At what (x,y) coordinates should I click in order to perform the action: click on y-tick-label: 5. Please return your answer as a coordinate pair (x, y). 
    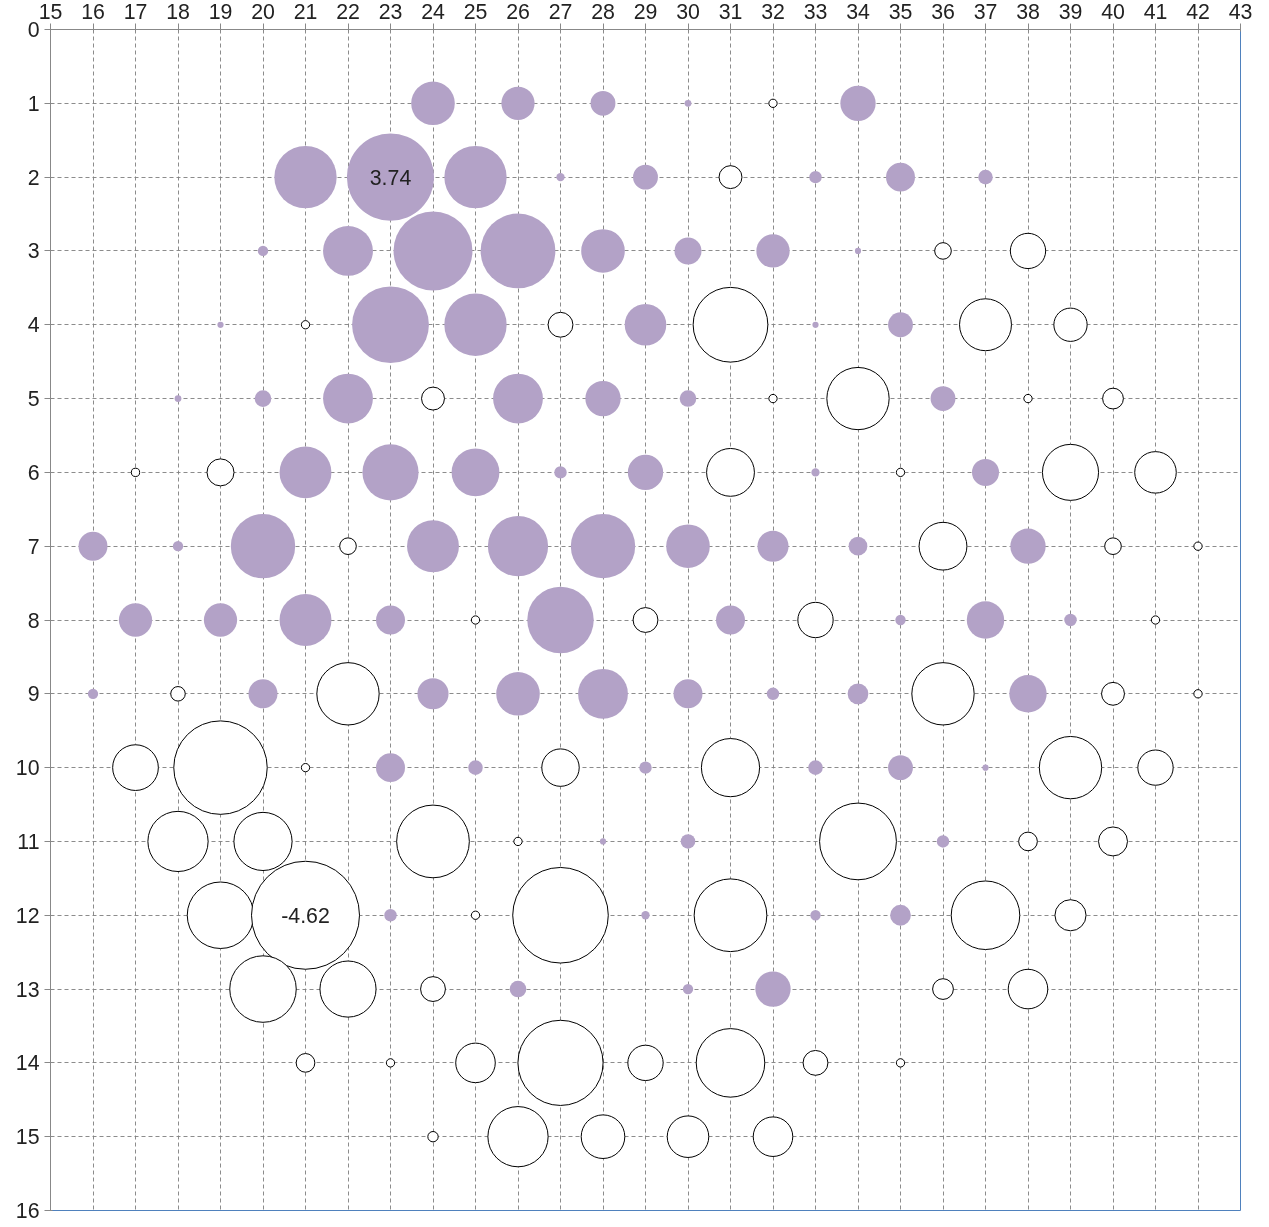
    Looking at the image, I should click on (33, 399).